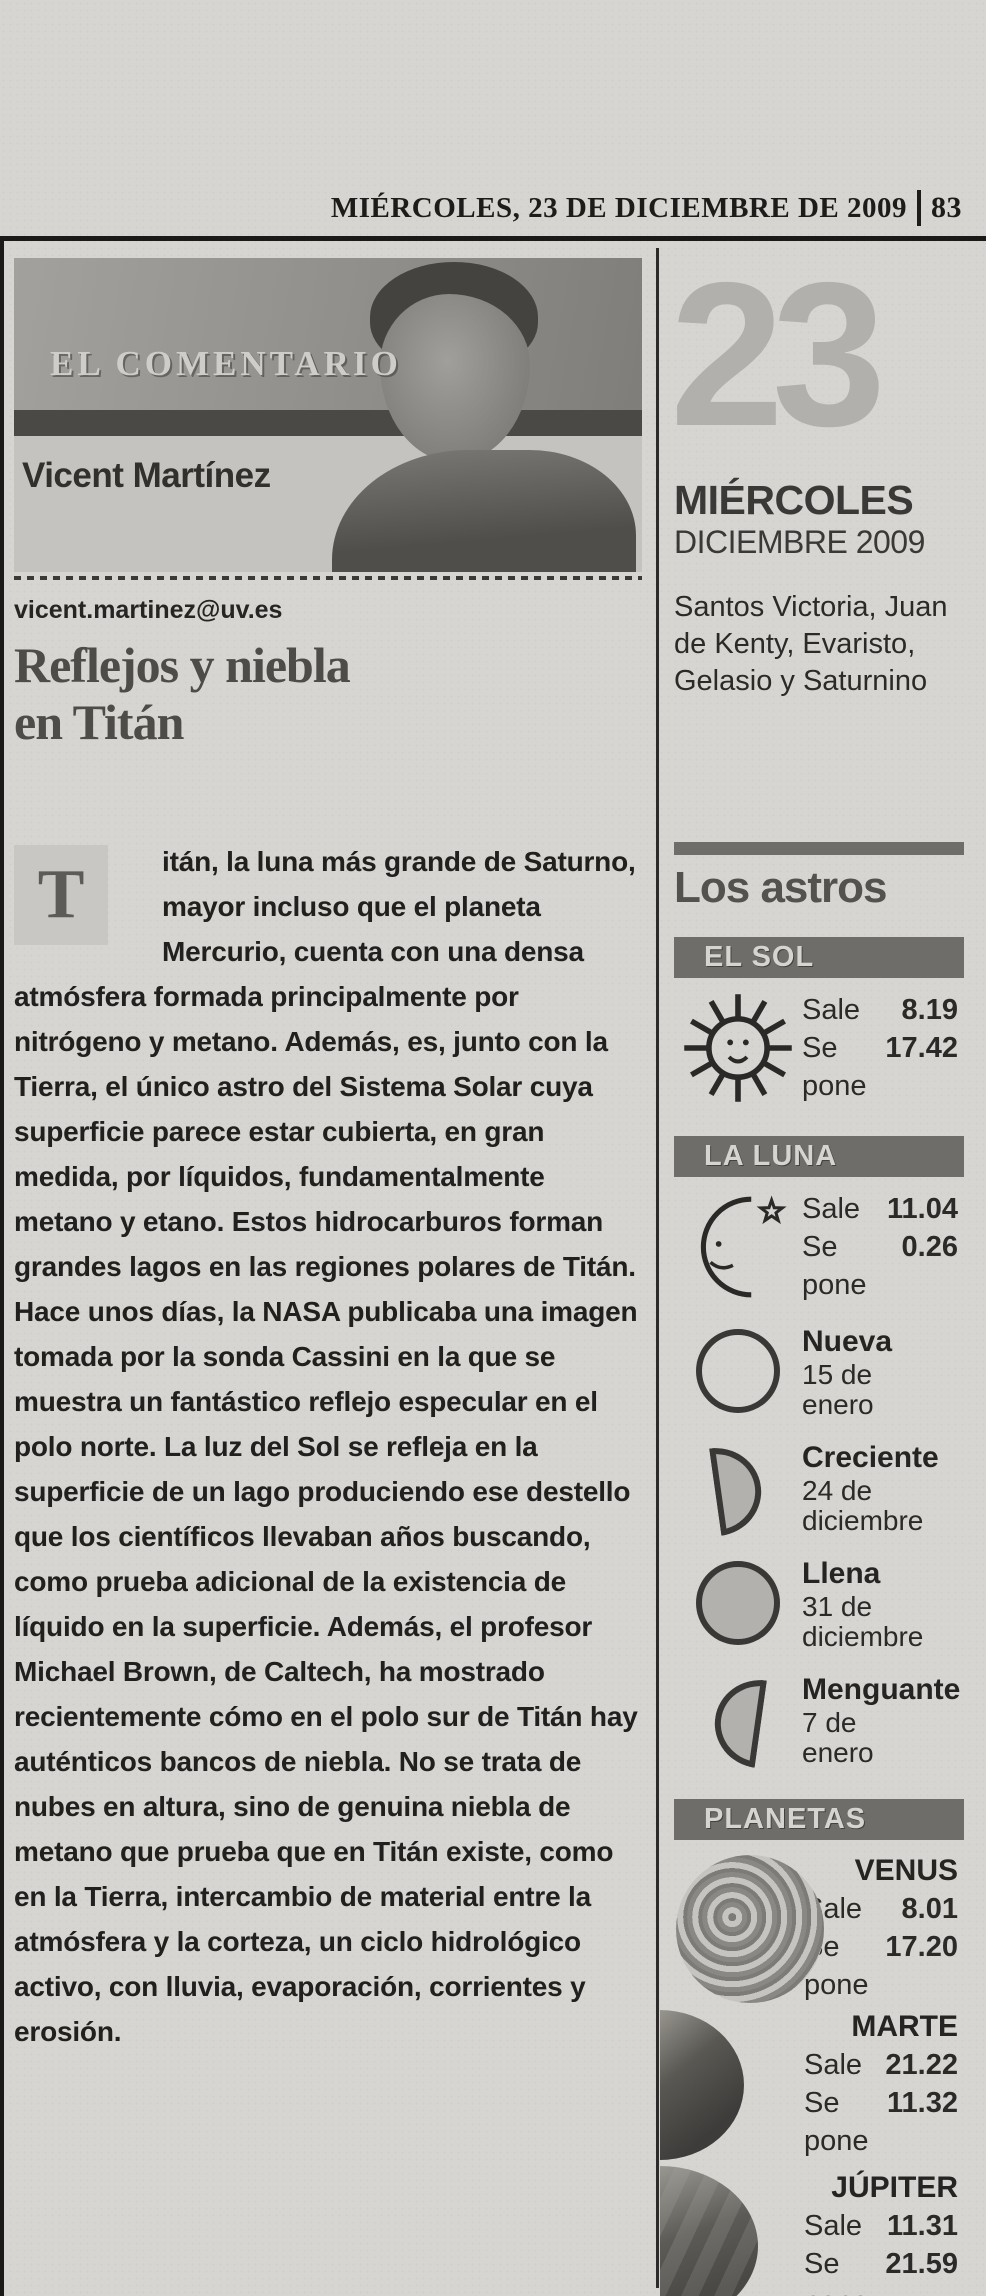 Image resolution: width=986 pixels, height=2296 pixels. I want to click on venus-set-row: Se pone 17.20, so click(881, 1966).